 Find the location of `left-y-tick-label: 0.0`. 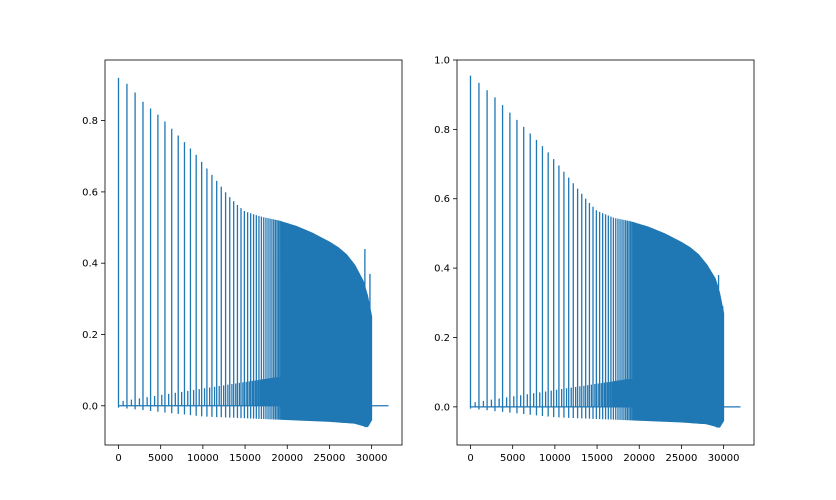

left-y-tick-label: 0.0 is located at coordinates (90, 406).